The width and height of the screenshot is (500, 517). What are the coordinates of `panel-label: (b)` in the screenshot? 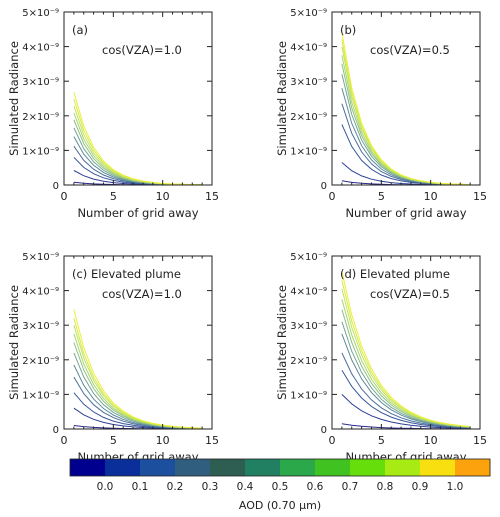 It's located at (348, 30).